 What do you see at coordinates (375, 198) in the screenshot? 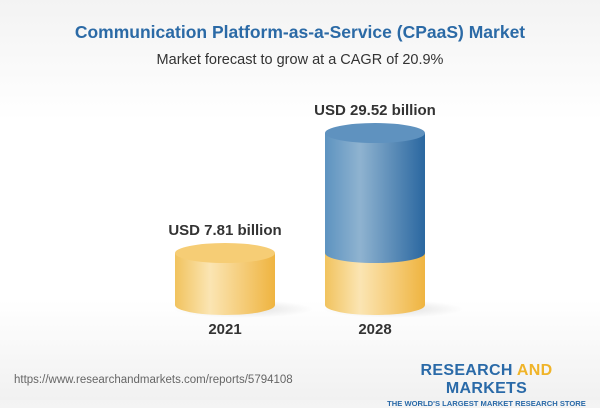
I see `cylinder-growth-2028` at bounding box center [375, 198].